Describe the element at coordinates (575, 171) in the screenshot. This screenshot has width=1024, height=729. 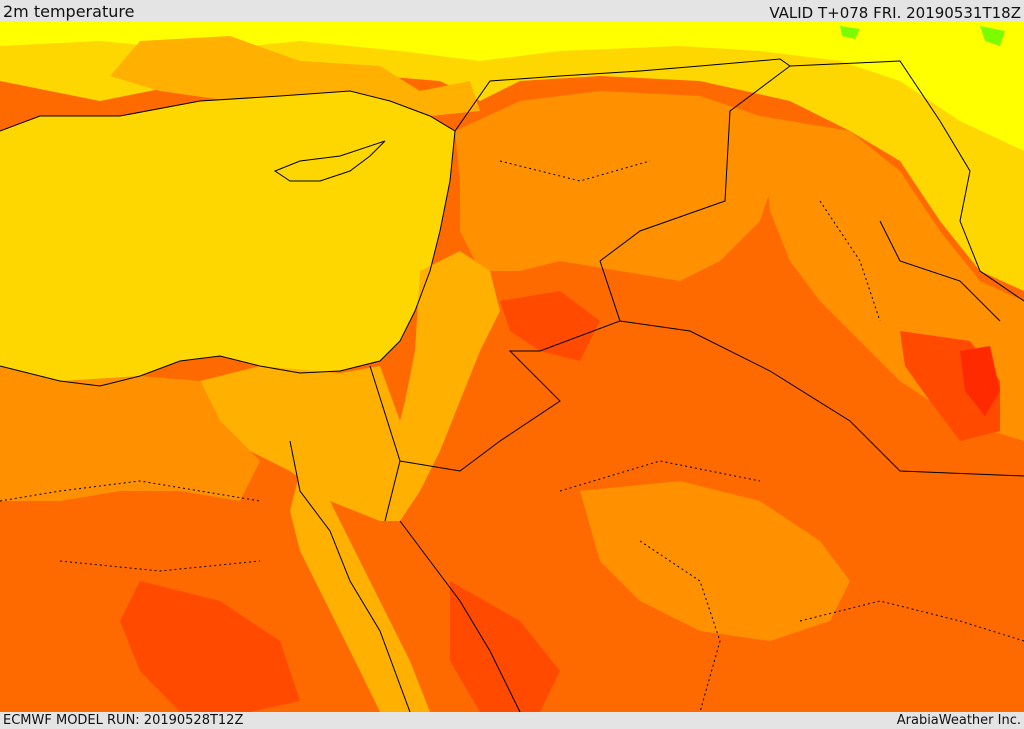
I see `dotted-syria` at that location.